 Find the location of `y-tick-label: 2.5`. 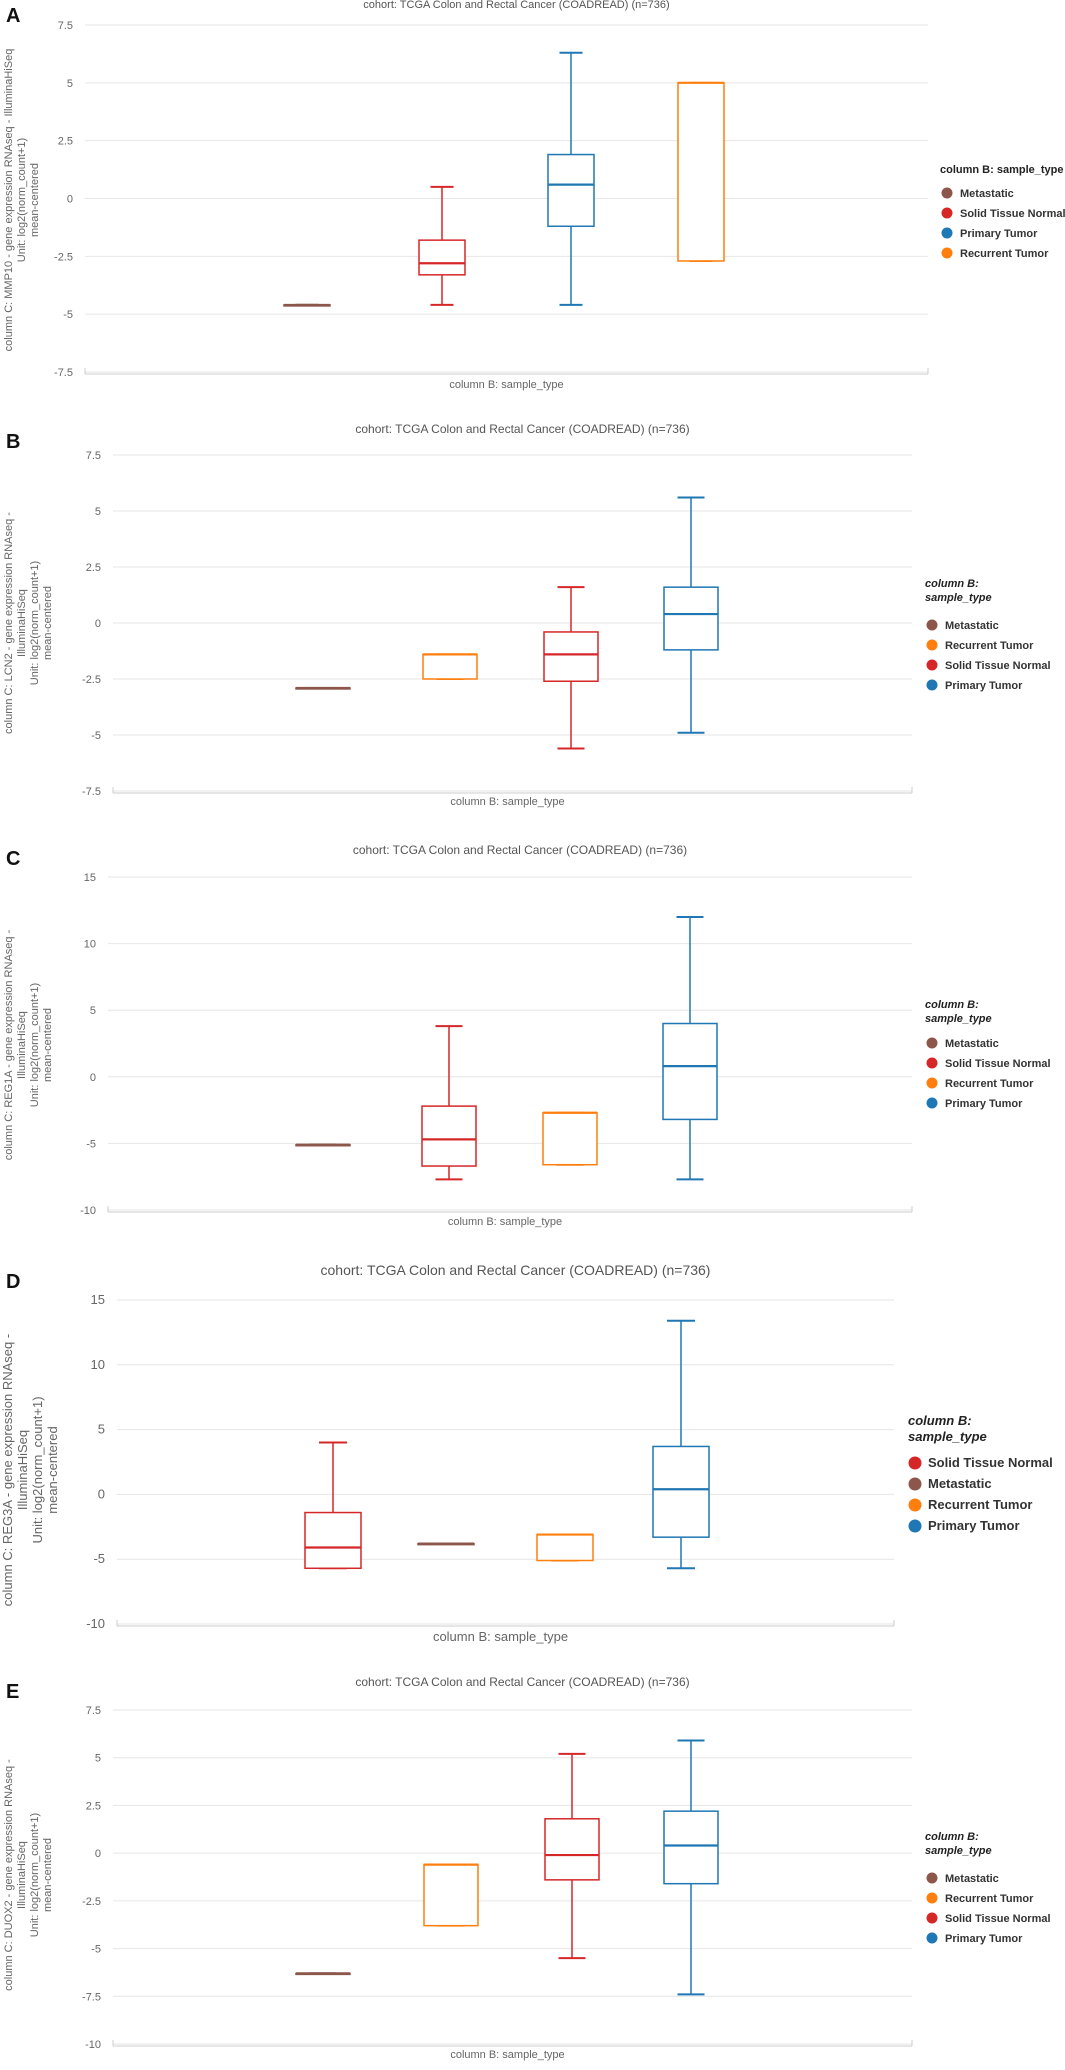

y-tick-label: 2.5 is located at coordinates (93, 1806).